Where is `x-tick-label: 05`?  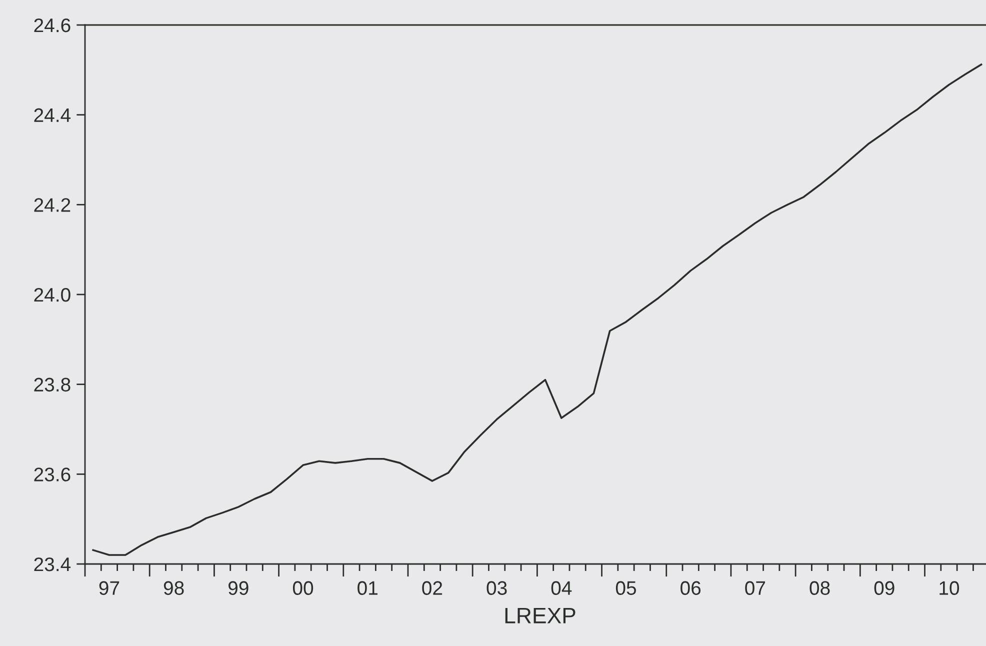 x-tick-label: 05 is located at coordinates (626, 588).